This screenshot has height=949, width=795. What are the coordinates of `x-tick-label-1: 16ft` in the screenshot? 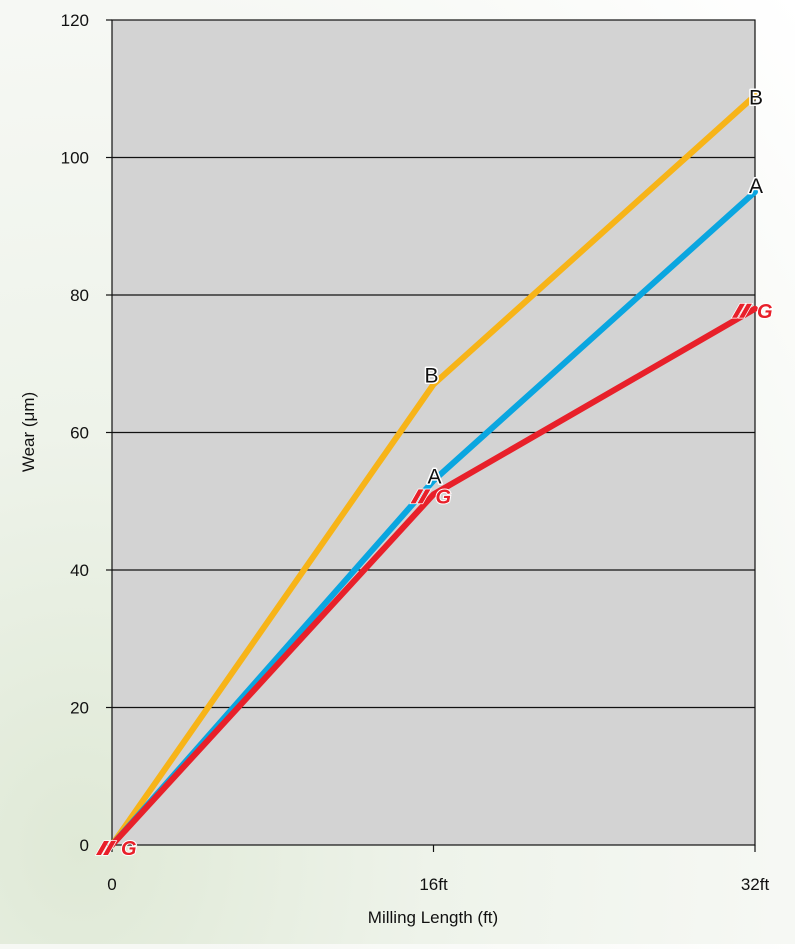 It's located at (433, 884).